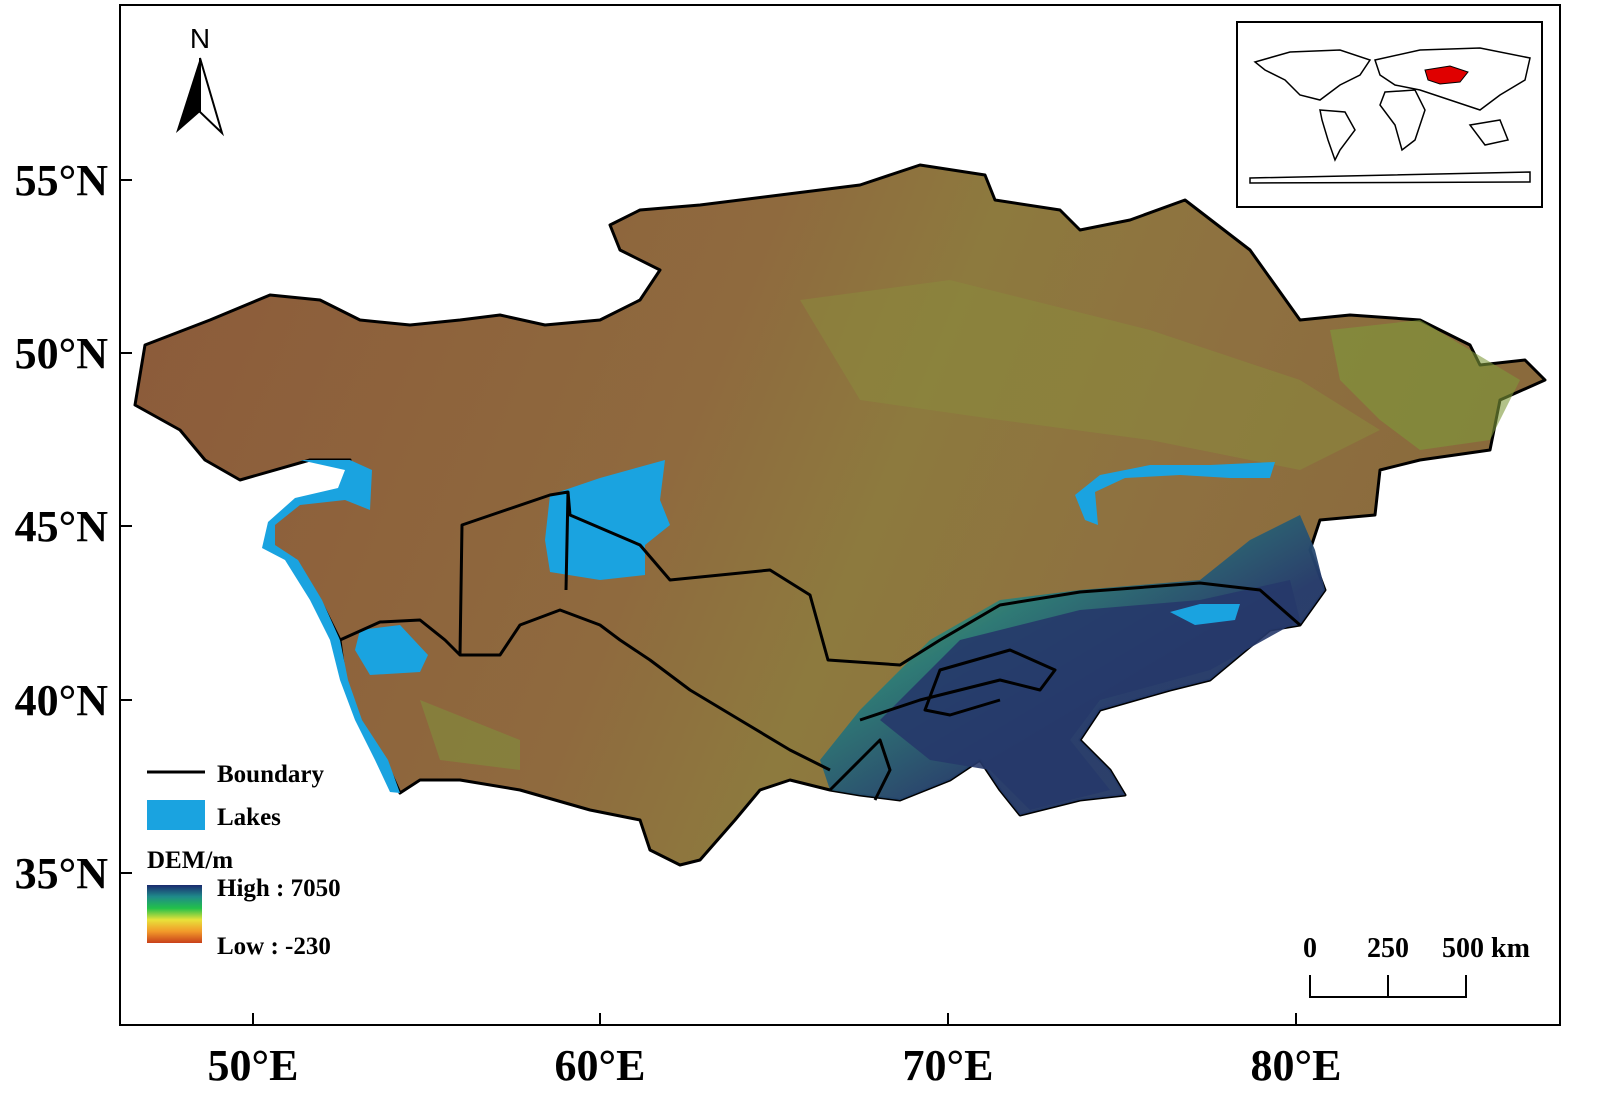 The width and height of the screenshot is (1600, 1108). Describe the element at coordinates (62, 353) in the screenshot. I see `latitude-label: 50°N` at that location.